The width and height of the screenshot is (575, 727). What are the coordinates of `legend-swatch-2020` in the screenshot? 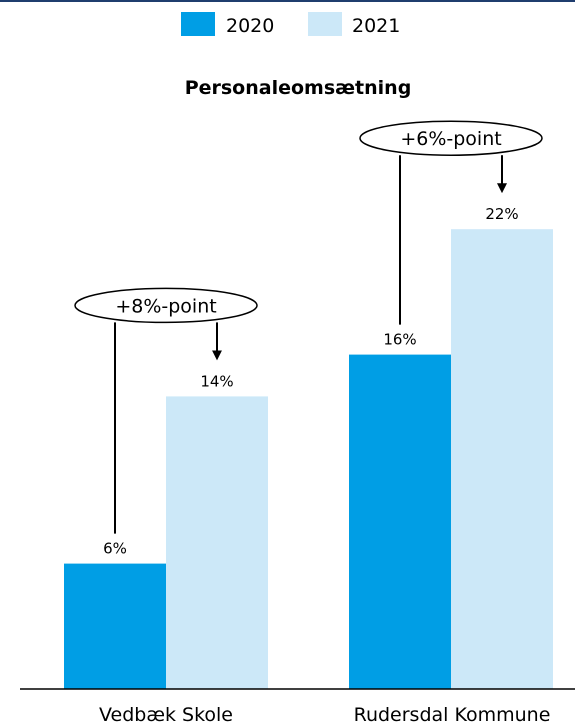 It's located at (198, 24).